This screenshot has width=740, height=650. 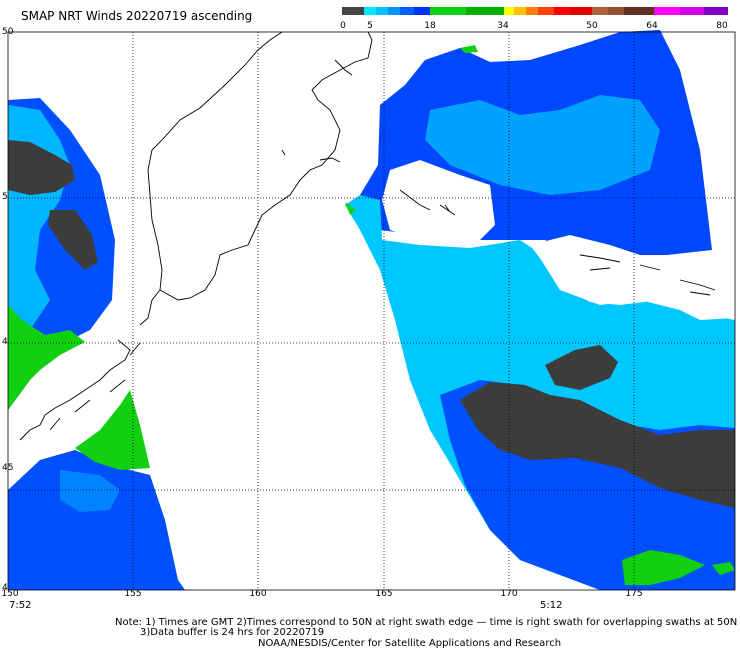 What do you see at coordinates (503, 26) in the screenshot?
I see `colorbar-label: 34` at bounding box center [503, 26].